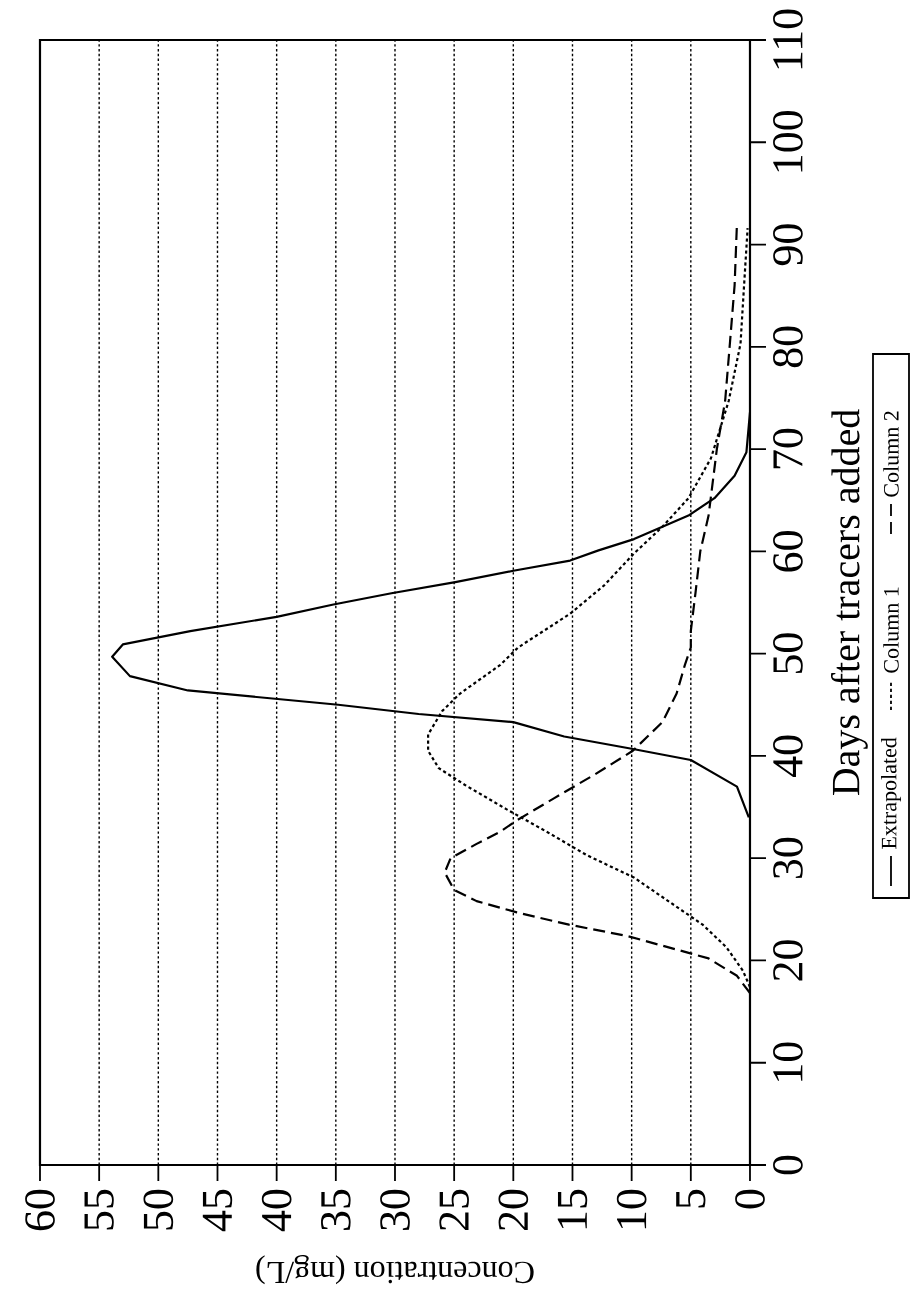 This screenshot has height=1292, width=912. I want to click on x-tick-label: 30, so click(395, 1209).